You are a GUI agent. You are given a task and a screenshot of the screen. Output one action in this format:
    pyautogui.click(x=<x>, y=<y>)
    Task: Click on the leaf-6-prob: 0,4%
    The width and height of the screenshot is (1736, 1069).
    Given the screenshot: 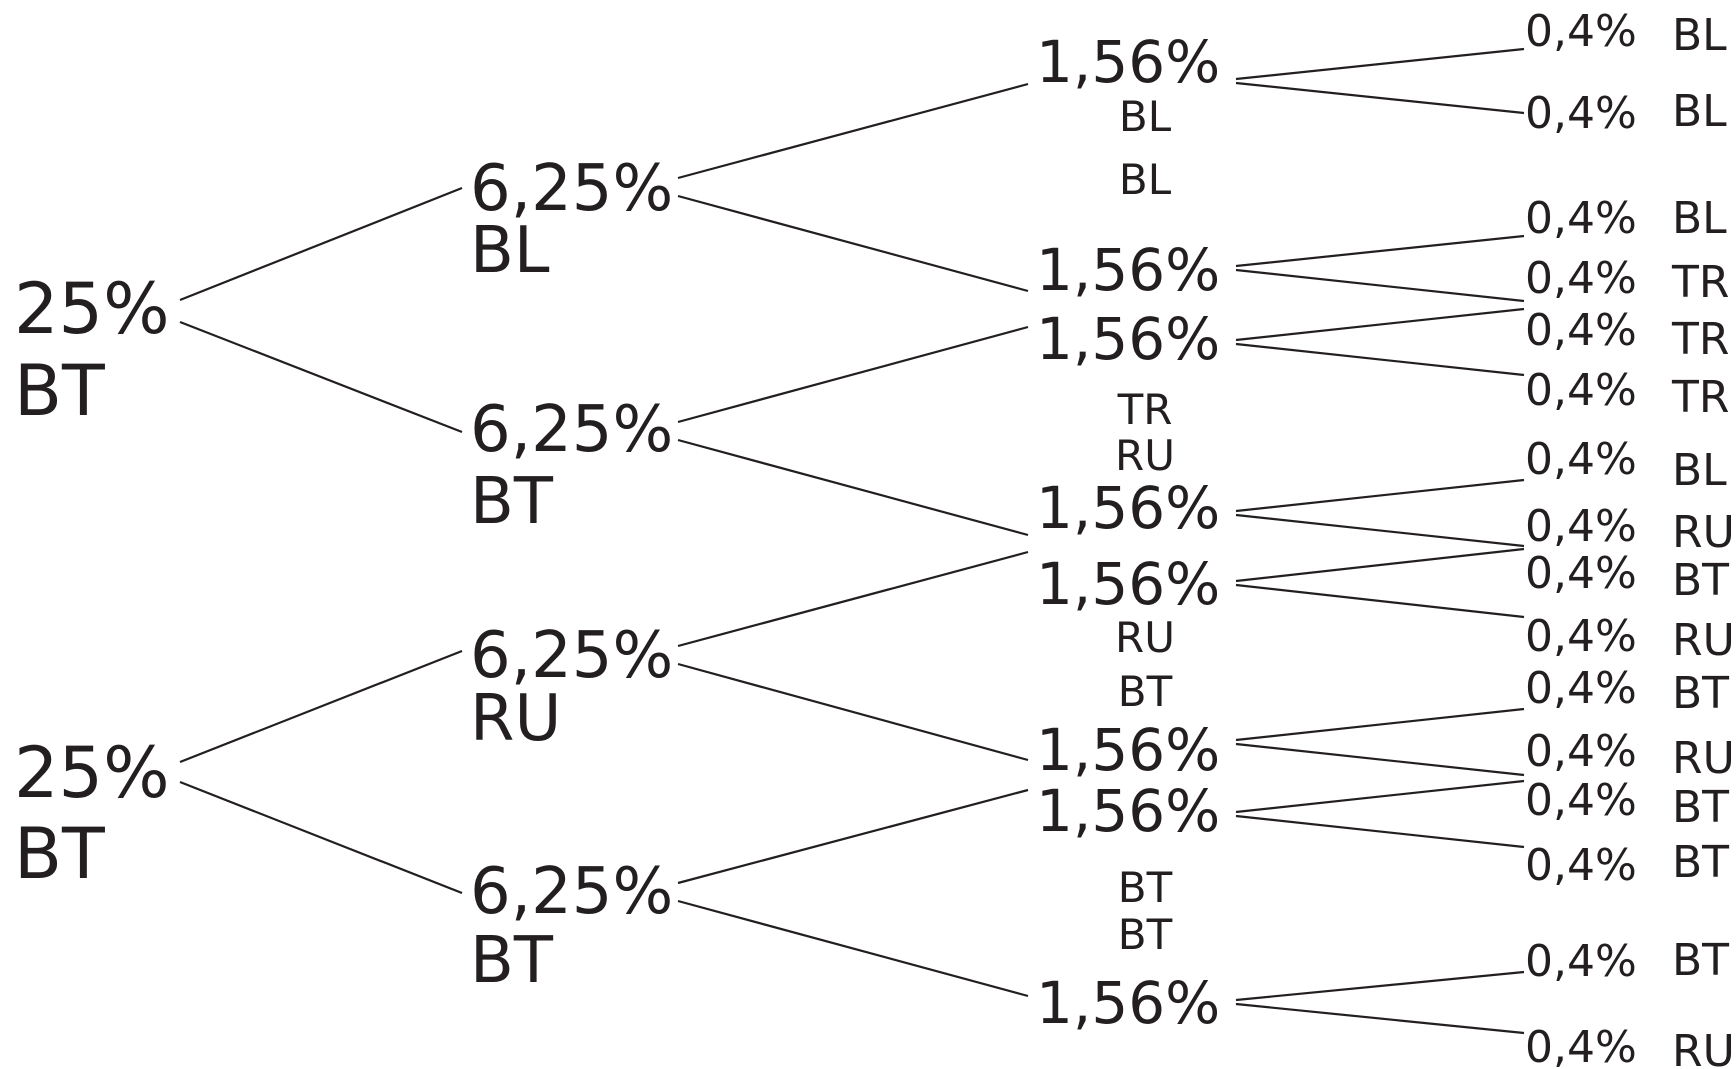 What is the action you would take?
    pyautogui.click(x=1581, y=390)
    